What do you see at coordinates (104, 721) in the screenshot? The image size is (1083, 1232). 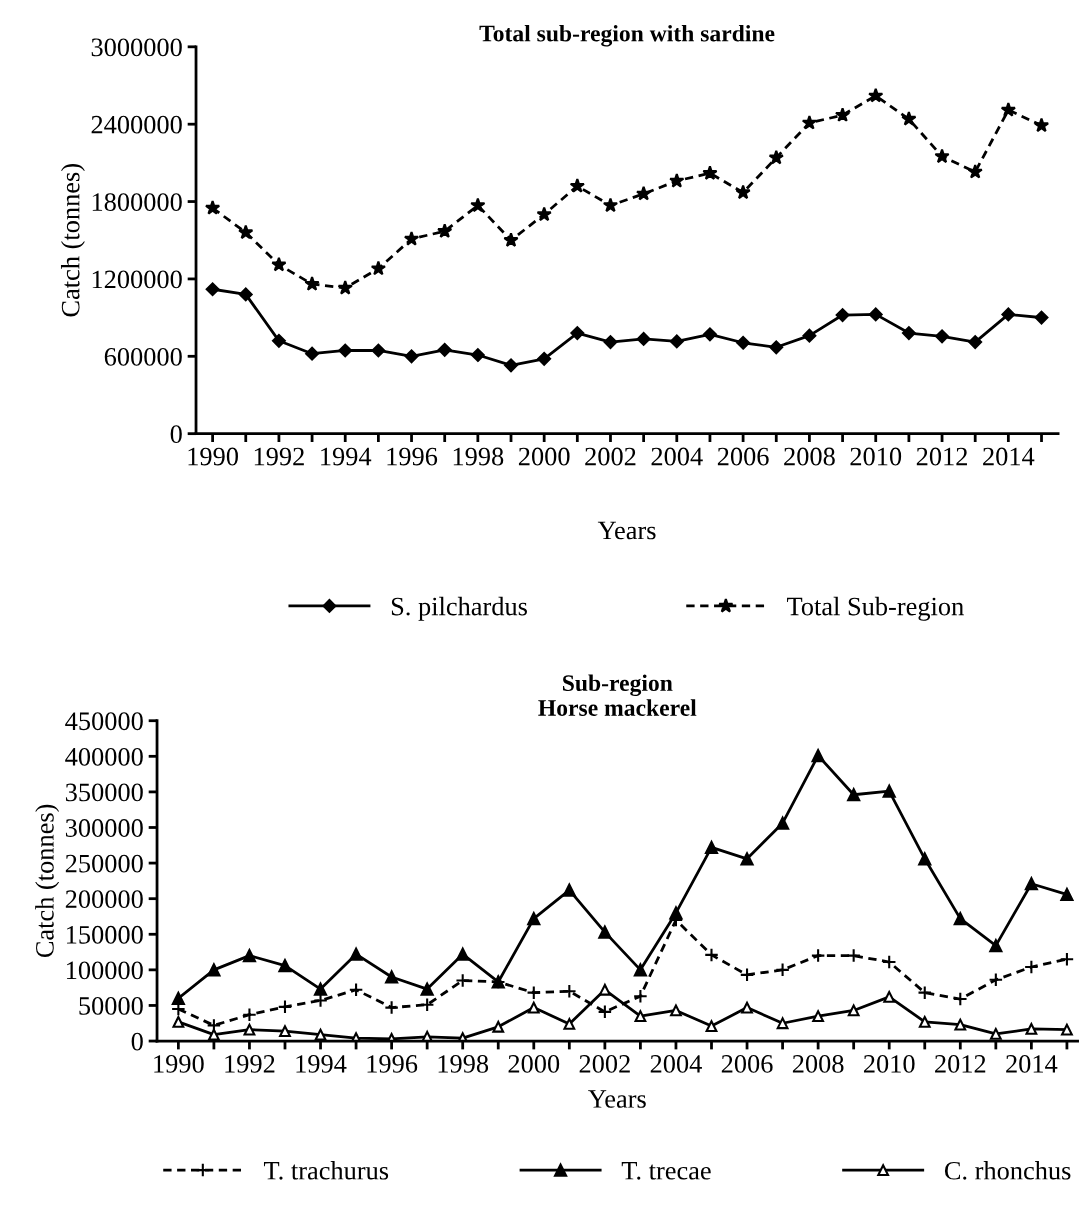 I see `y-tick-label: 450000` at bounding box center [104, 721].